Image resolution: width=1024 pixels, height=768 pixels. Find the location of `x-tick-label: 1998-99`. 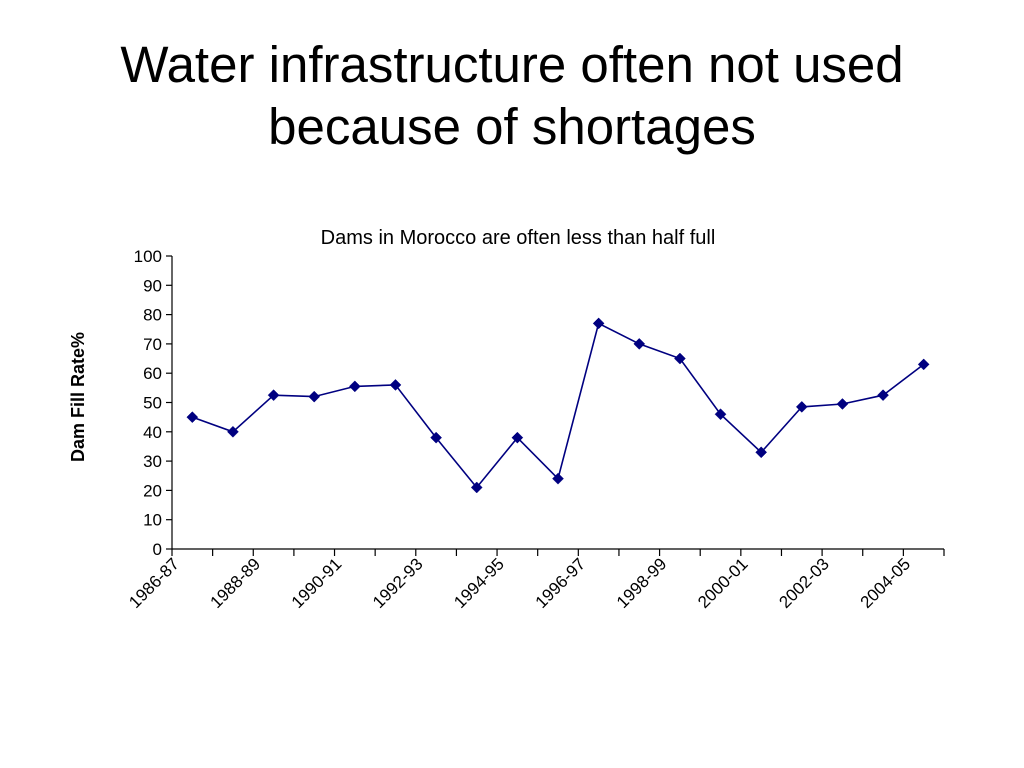

x-tick-label: 1998-99 is located at coordinates (642, 583).